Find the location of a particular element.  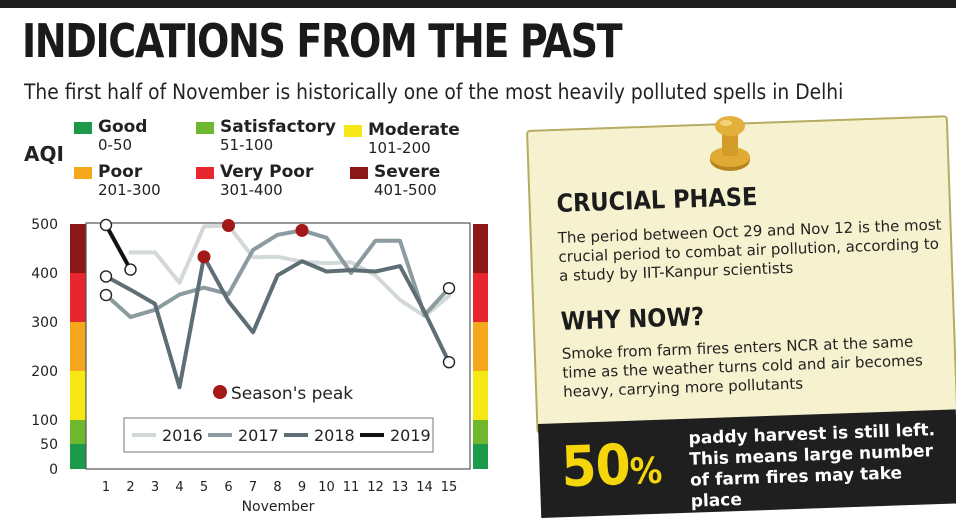

series-line-2017 is located at coordinates (277, 274).